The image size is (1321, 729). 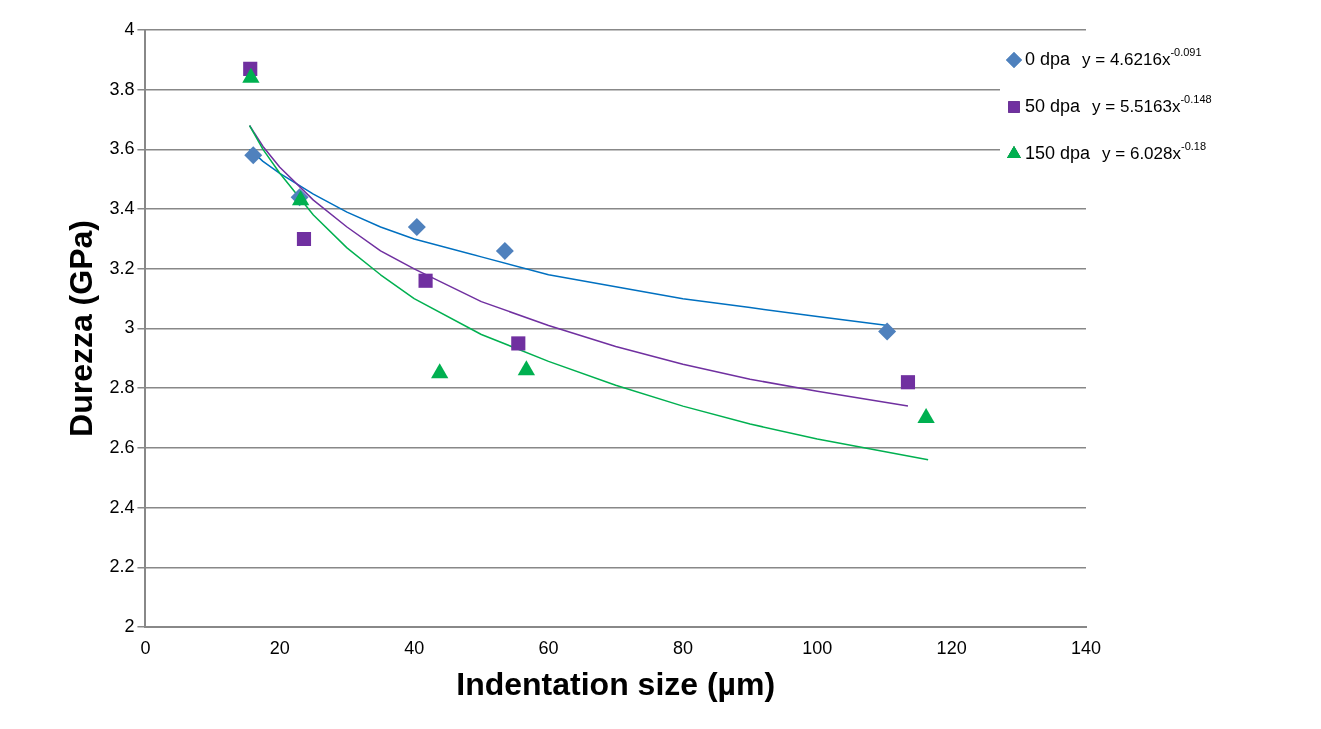 What do you see at coordinates (951, 647) in the screenshot?
I see `x-tick-label: 120` at bounding box center [951, 647].